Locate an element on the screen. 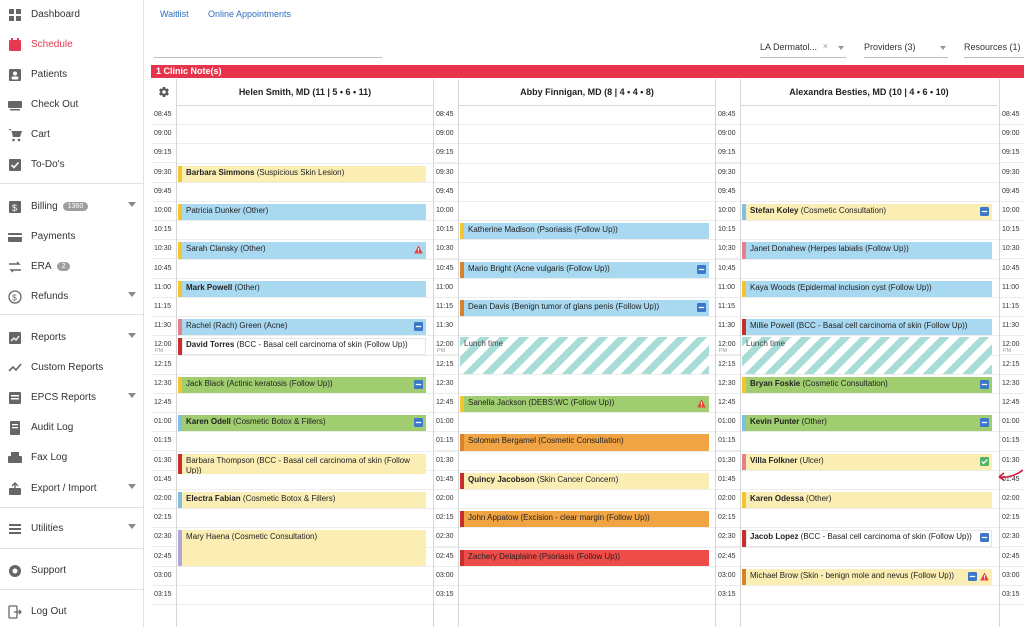 This screenshot has width=1024, height=627. time-label: 08:45 is located at coordinates (164, 115).